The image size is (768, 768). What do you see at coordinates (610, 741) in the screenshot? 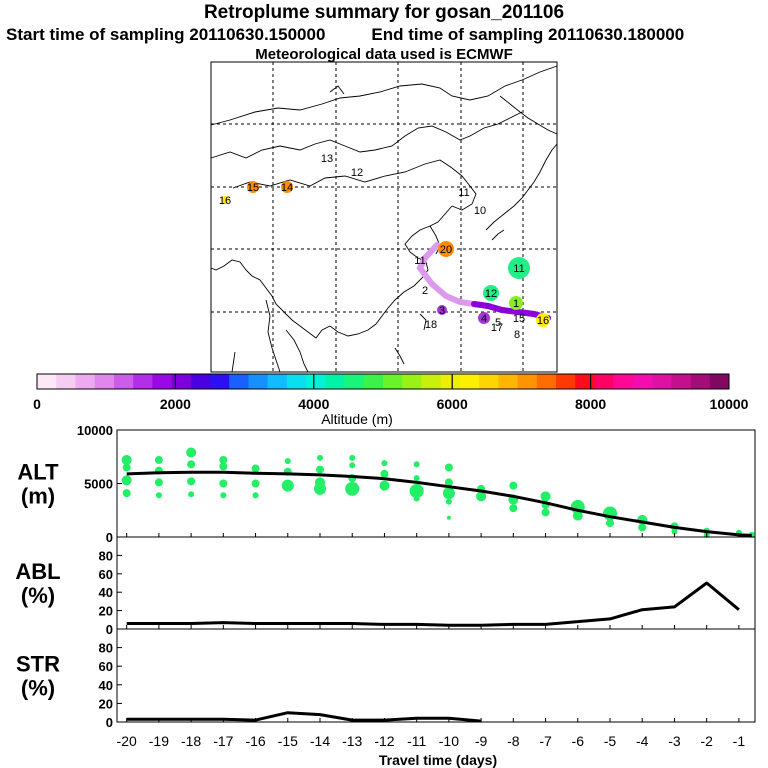
I see `x-tick-label: -5` at bounding box center [610, 741].